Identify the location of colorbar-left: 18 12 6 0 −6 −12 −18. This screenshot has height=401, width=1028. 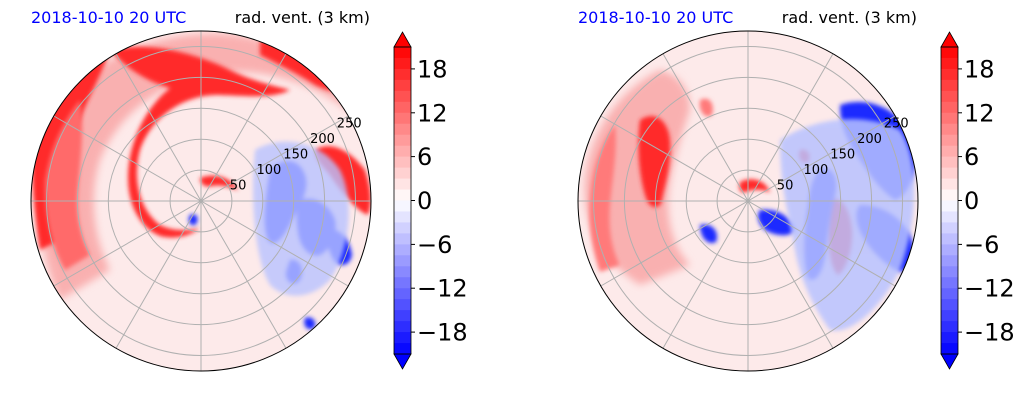
(430, 200).